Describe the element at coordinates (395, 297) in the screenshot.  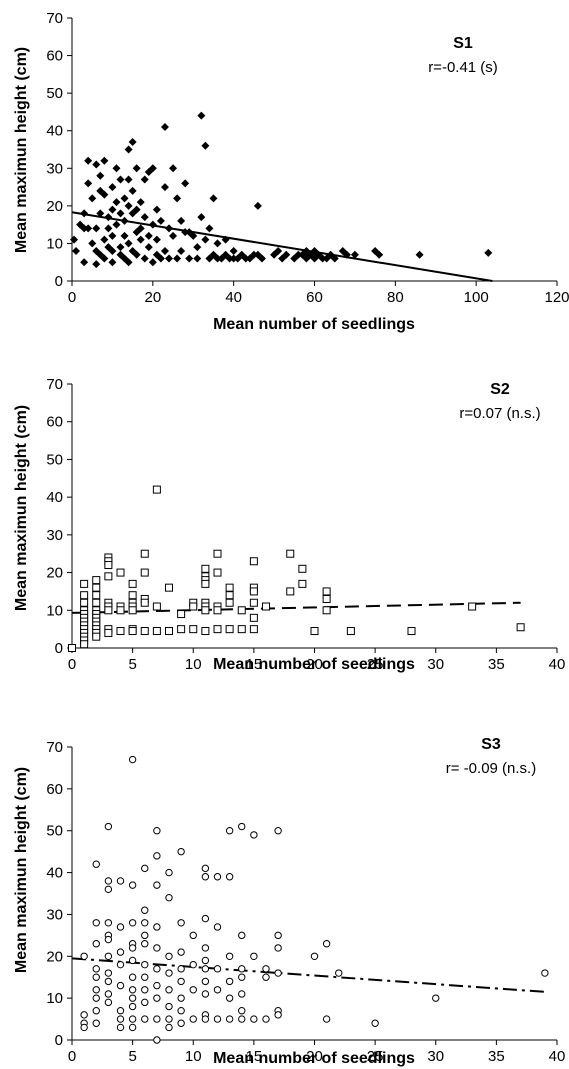
I see `x-tick-label: 80` at that location.